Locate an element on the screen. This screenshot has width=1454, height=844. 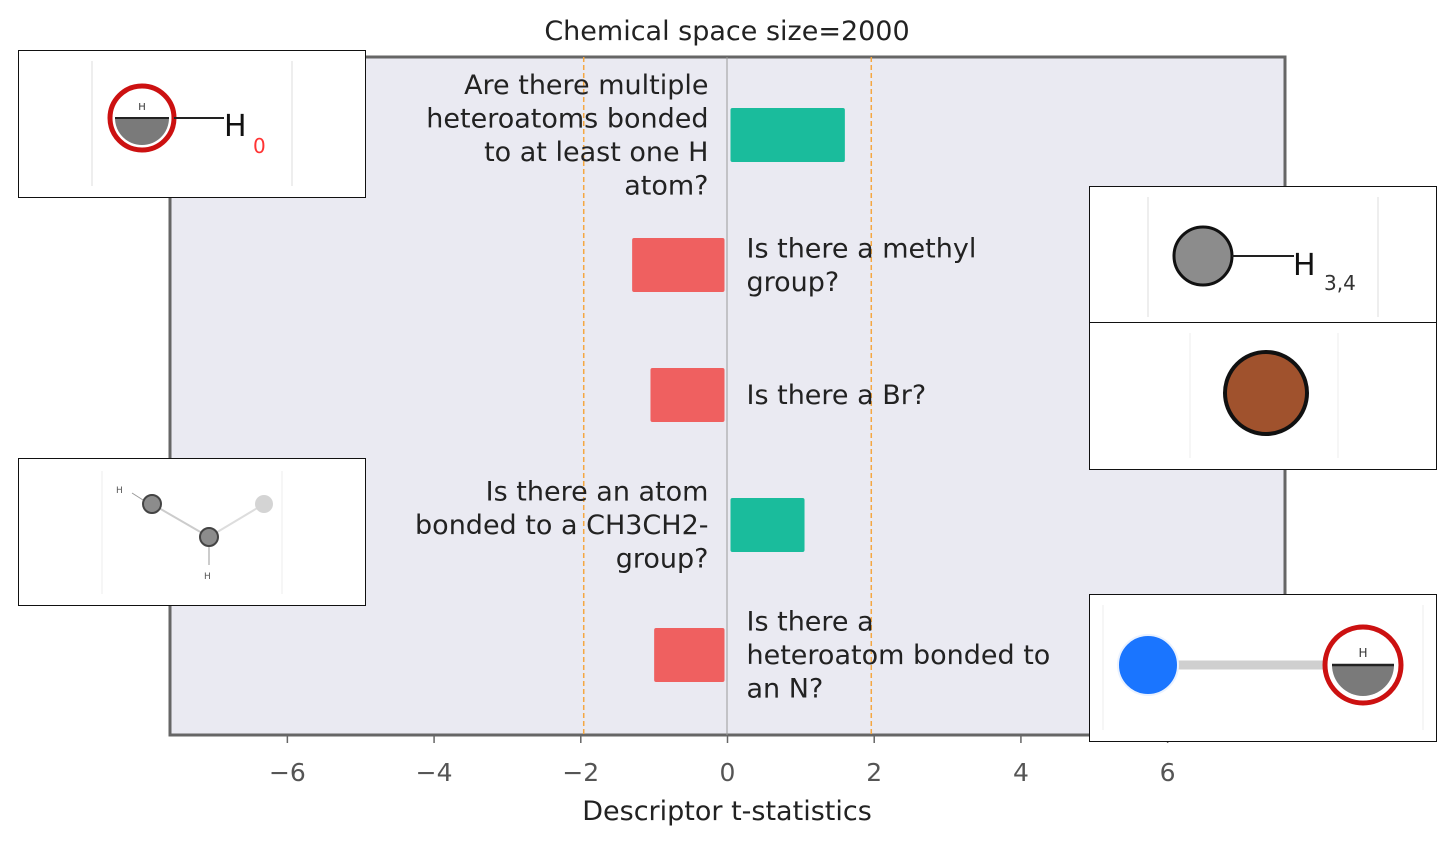
inset2-subscript: 3,4 is located at coordinates (1340, 283).